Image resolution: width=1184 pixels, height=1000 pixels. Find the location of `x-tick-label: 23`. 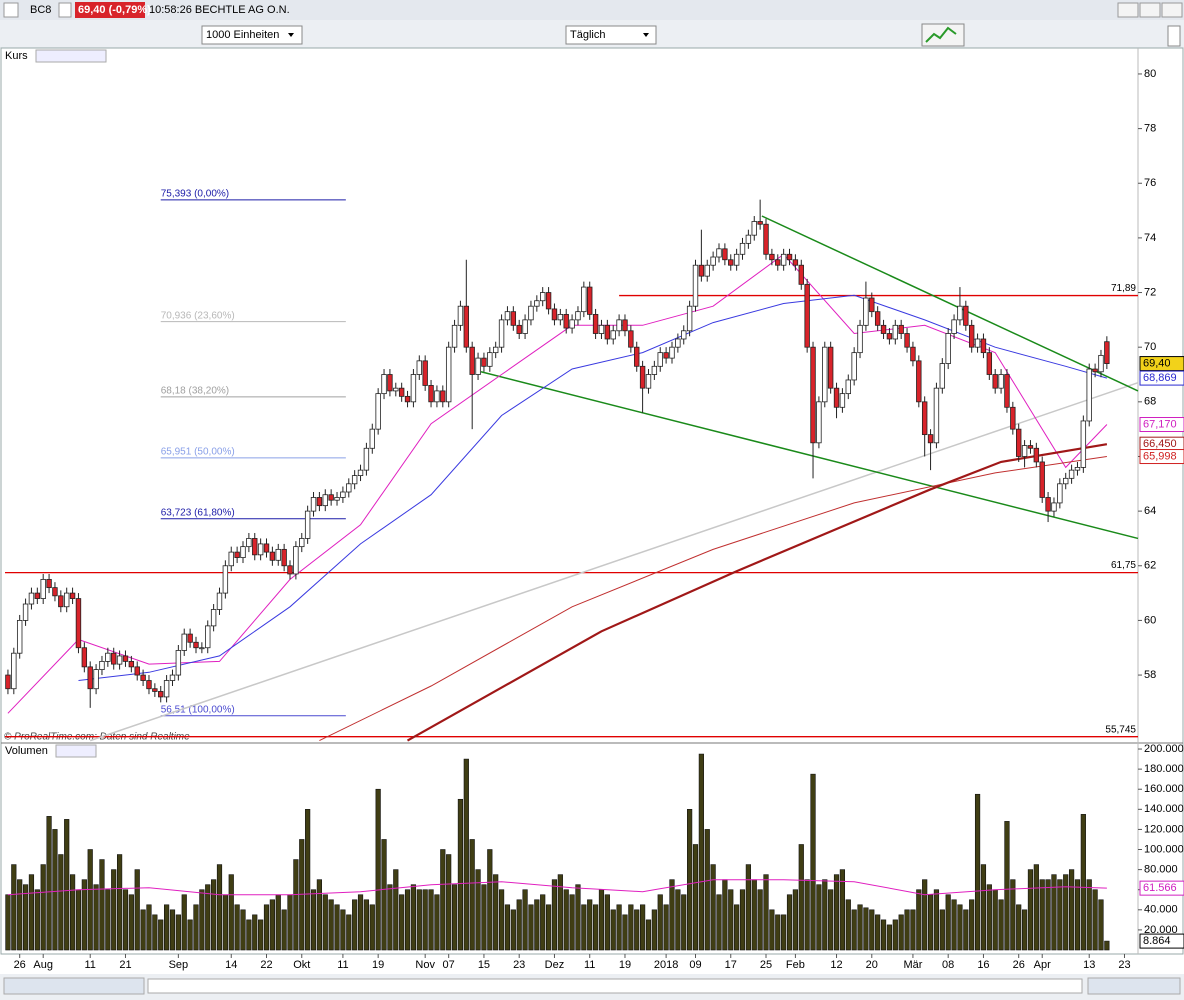

x-tick-label: 23 is located at coordinates (1124, 965).